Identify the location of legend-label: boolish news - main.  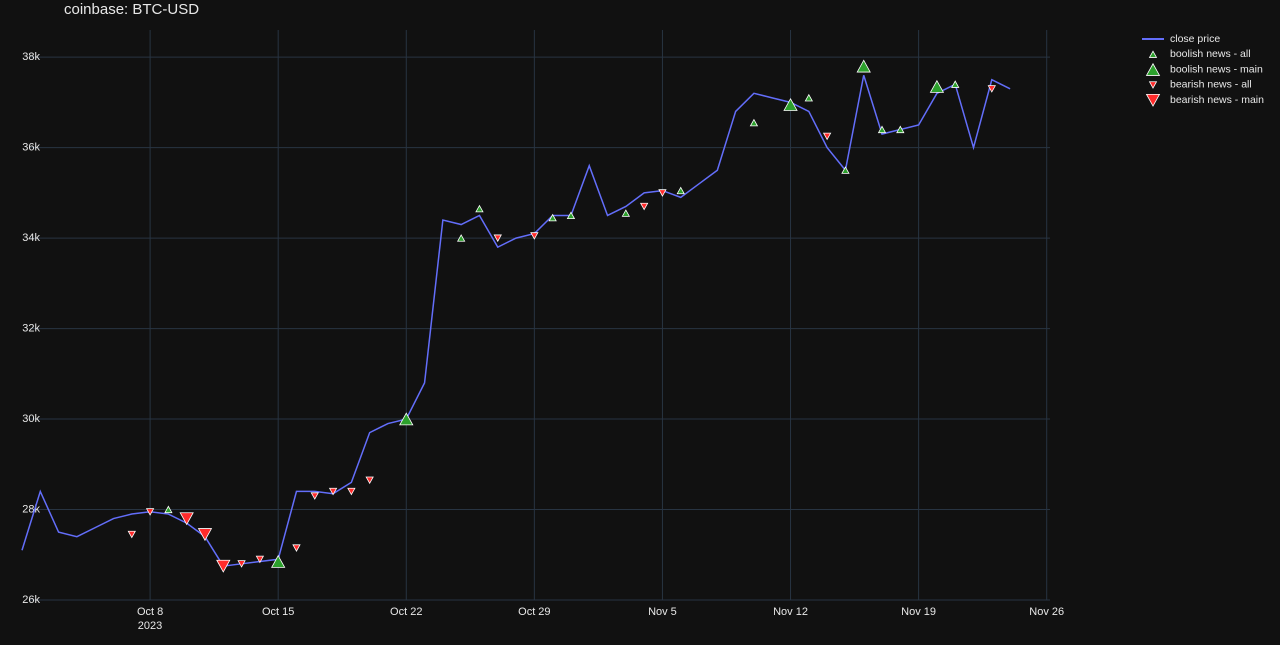
(1216, 69).